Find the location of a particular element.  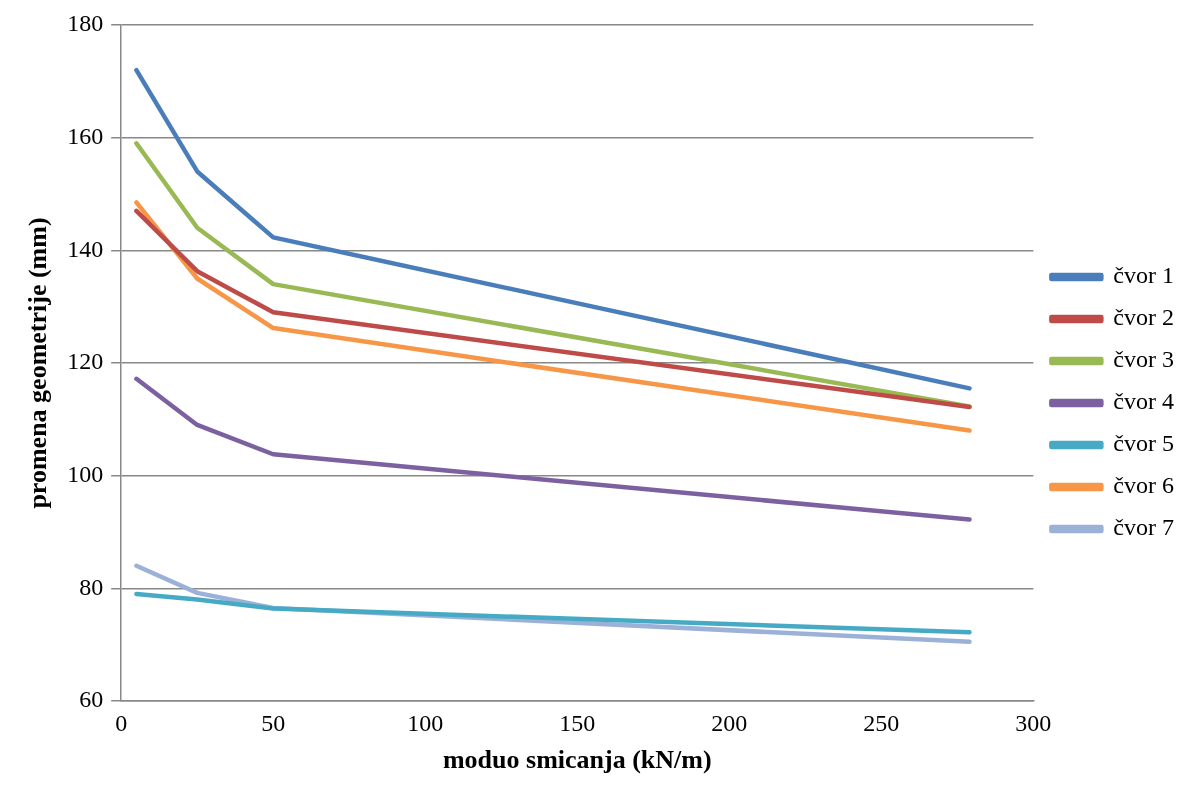

y-tick-label: 140 is located at coordinates (85, 248).